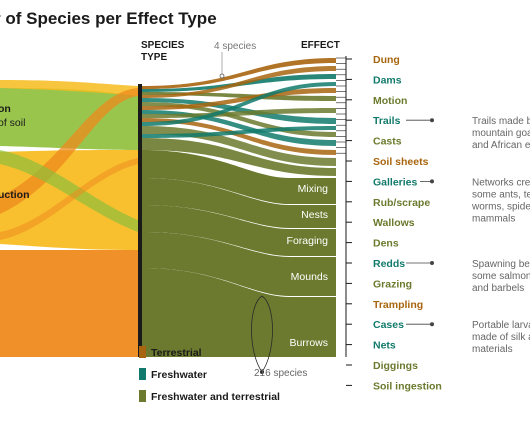 The height and width of the screenshot is (447, 530). Describe the element at coordinates (308, 343) in the screenshot. I see `inner-label-burrows: Burrows` at that location.